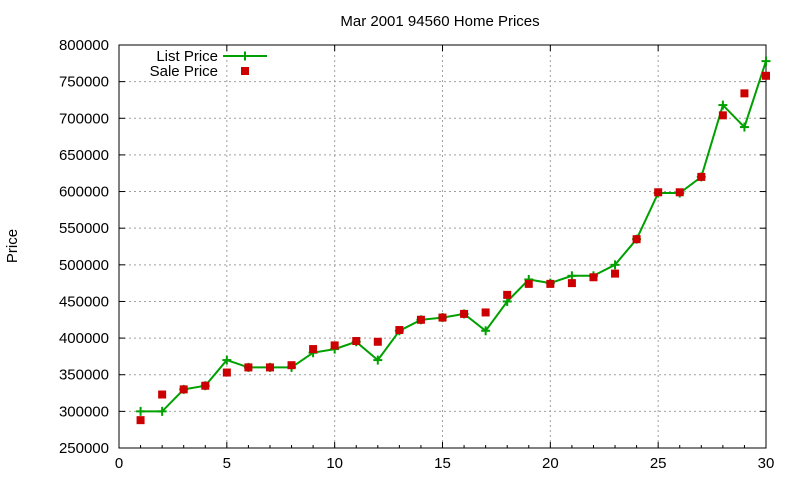 This screenshot has width=800, height=480. I want to click on x-tick-label: 10, so click(334, 463).